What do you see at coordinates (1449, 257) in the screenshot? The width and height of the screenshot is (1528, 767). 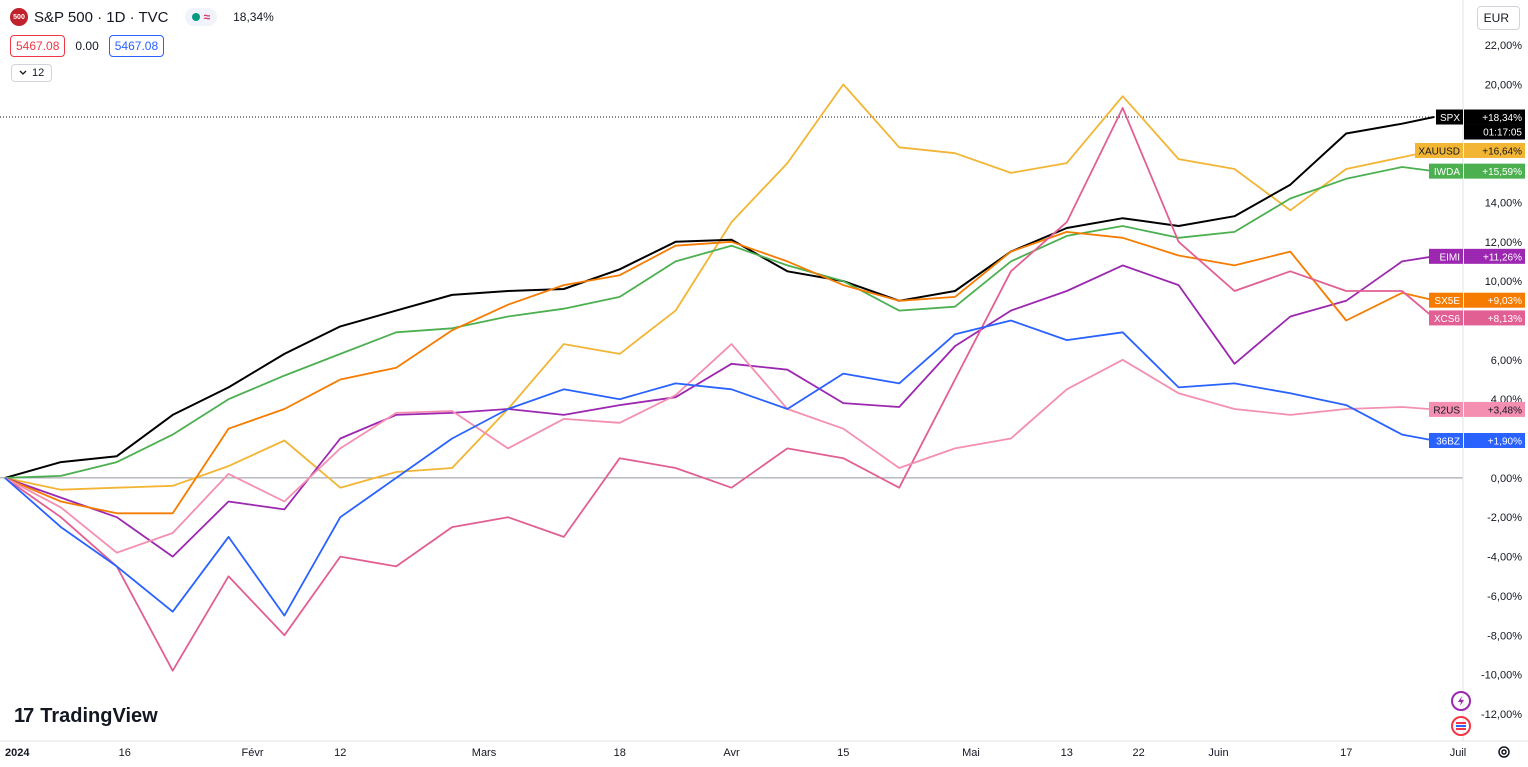 I see `series-name: EIMI` at bounding box center [1449, 257].